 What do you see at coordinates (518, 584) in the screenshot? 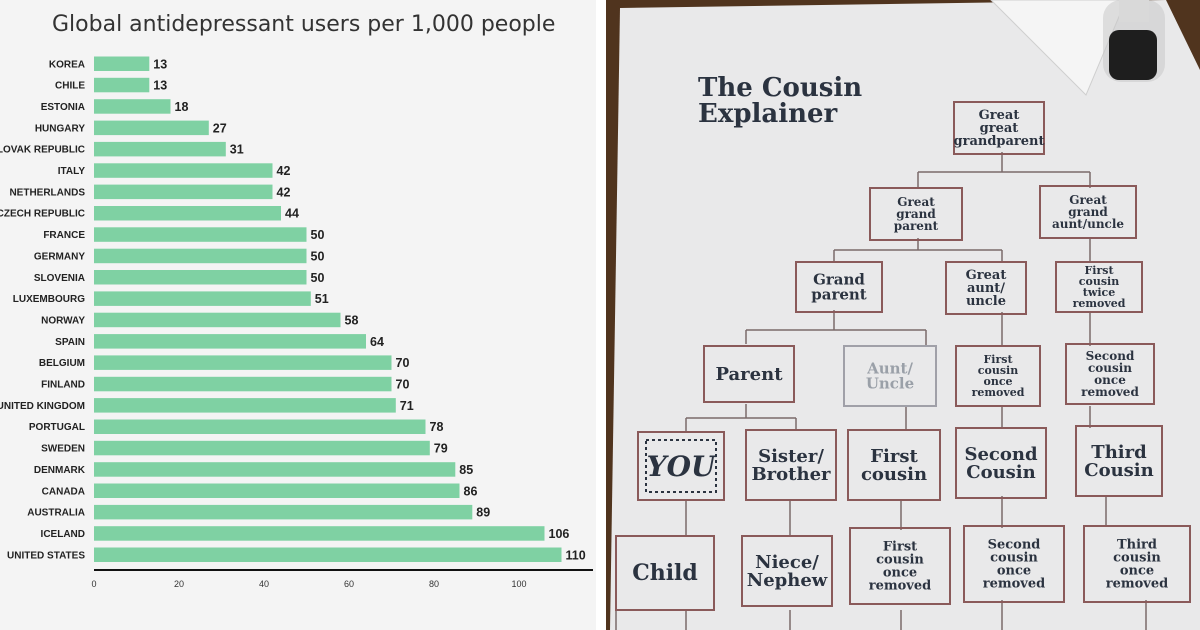
I see `x-tick-label: 100` at bounding box center [518, 584].